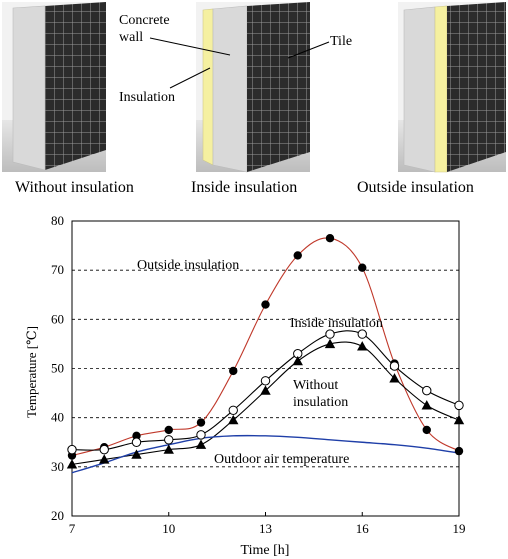  Describe the element at coordinates (147, 97) in the screenshot. I see `insulation-label: Insulation` at that location.